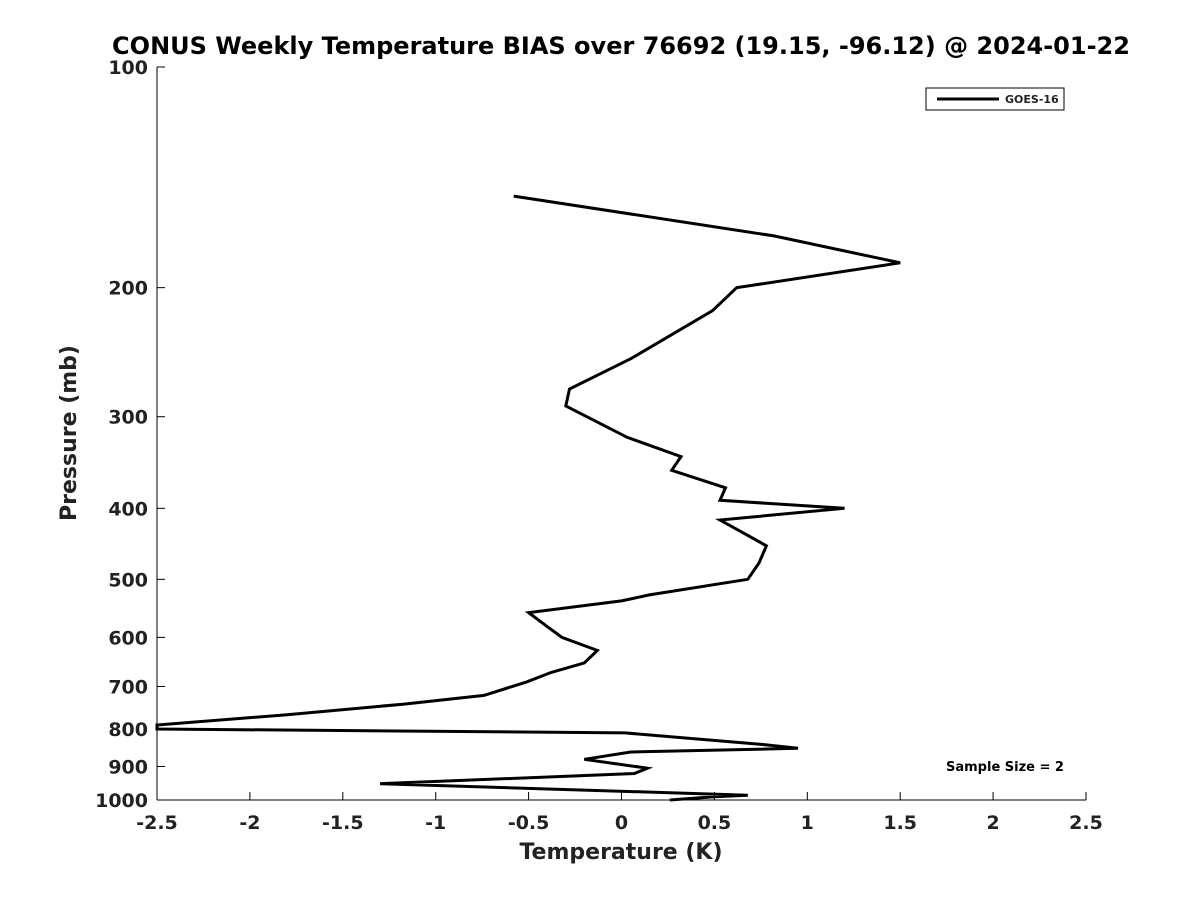  Describe the element at coordinates (529, 823) in the screenshot. I see `x-tick-label: -0.5` at that location.